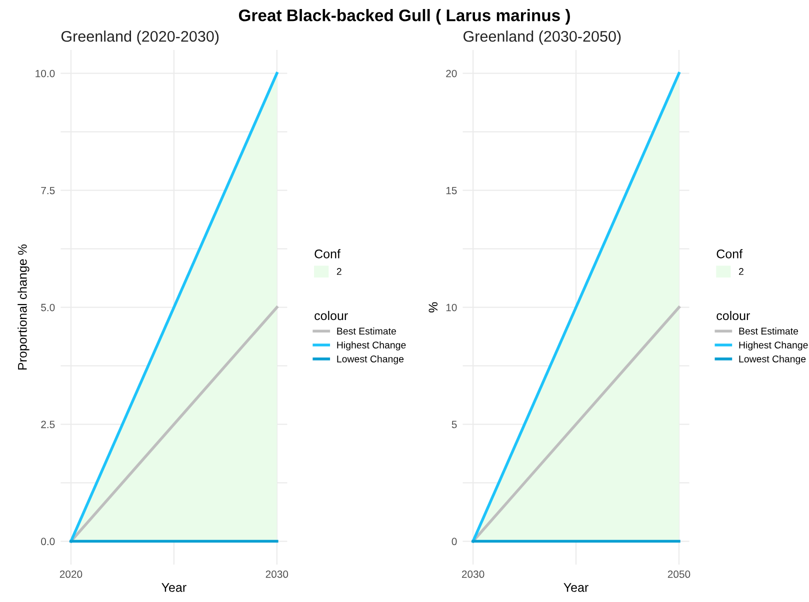 The image size is (809, 602). I want to click on y-tick-label: 5.0, so click(48, 308).